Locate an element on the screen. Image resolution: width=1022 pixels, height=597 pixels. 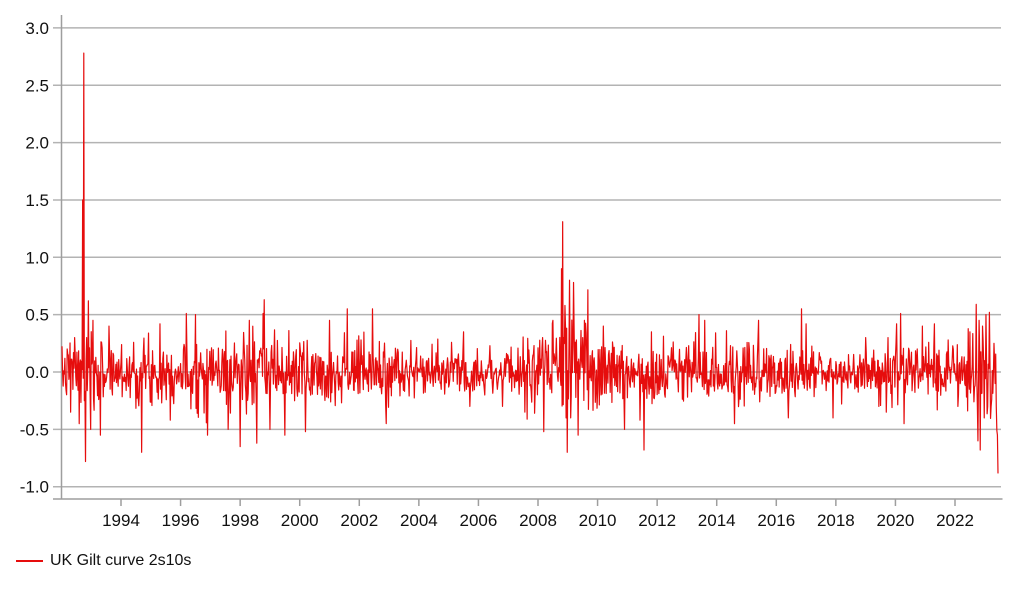
x-axis-tick-label: 2004 is located at coordinates (419, 520).